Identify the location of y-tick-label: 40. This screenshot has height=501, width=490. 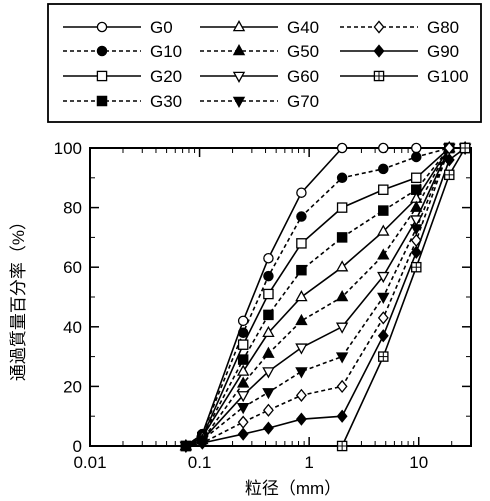
(72, 327).